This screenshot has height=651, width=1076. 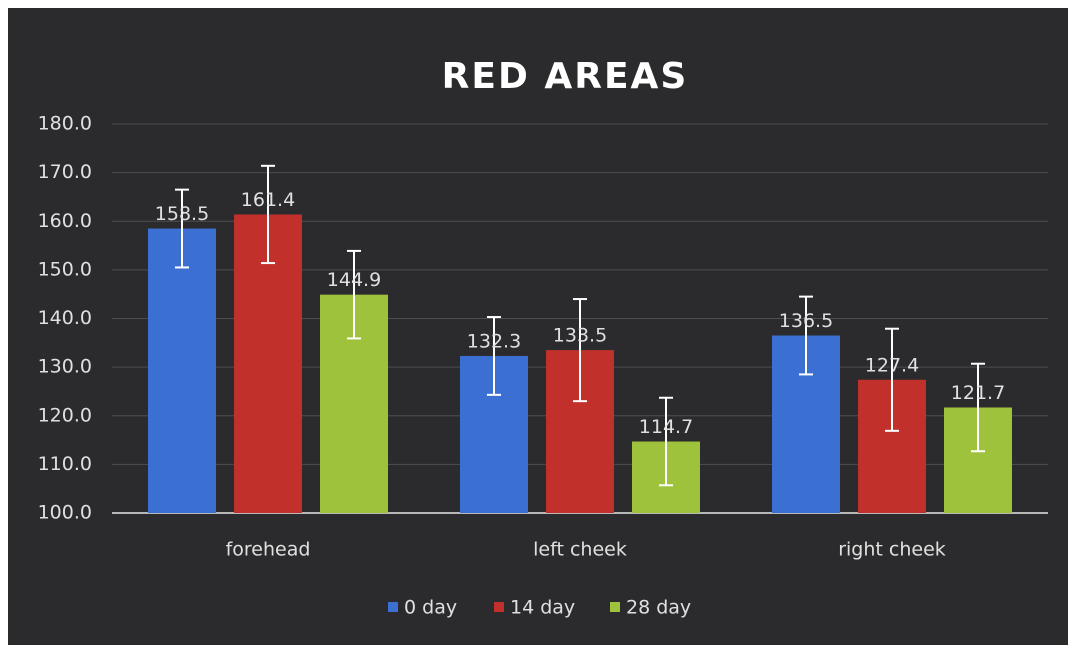 What do you see at coordinates (268, 200) in the screenshot?
I see `data-label: 161.4` at bounding box center [268, 200].